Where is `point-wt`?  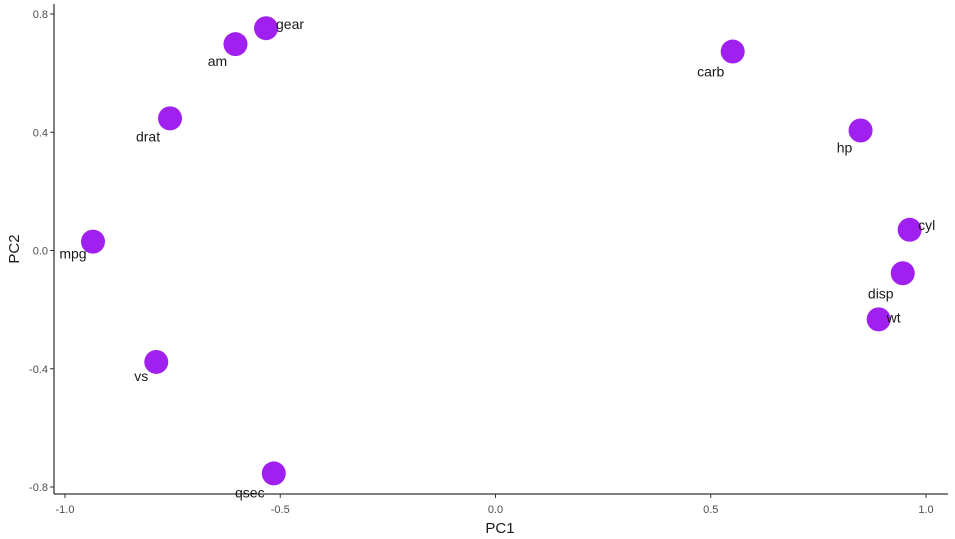
point-wt is located at coordinates (878, 319).